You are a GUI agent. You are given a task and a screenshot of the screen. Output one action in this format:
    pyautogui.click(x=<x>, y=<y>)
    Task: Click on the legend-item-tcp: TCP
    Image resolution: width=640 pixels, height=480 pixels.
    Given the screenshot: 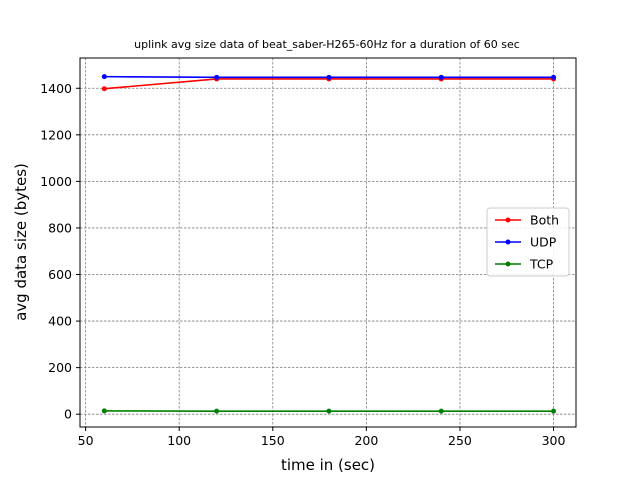 What is the action you would take?
    pyautogui.click(x=524, y=264)
    